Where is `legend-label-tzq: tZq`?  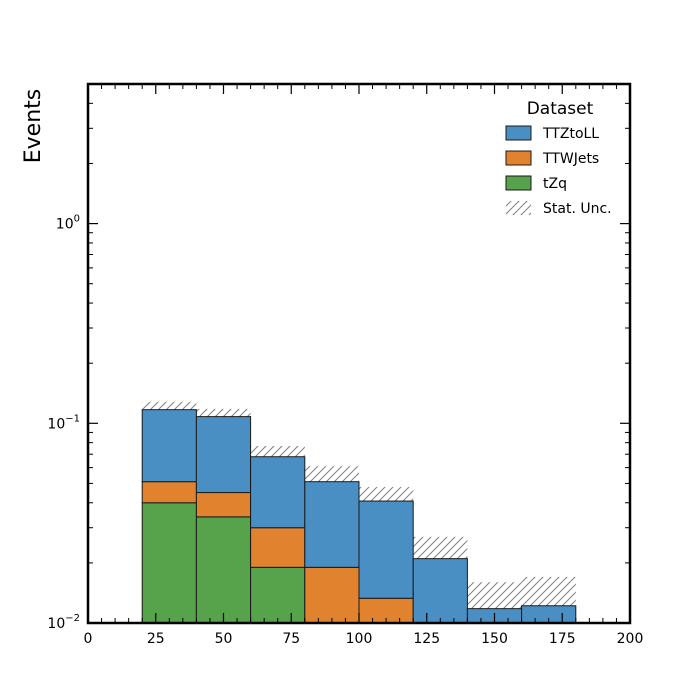 legend-label-tzq: tZq is located at coordinates (555, 184).